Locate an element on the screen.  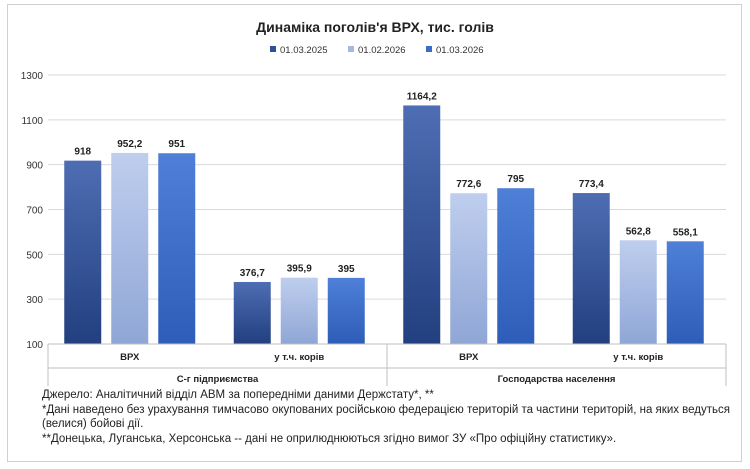
data-label: 1164,2 is located at coordinates (422, 96).